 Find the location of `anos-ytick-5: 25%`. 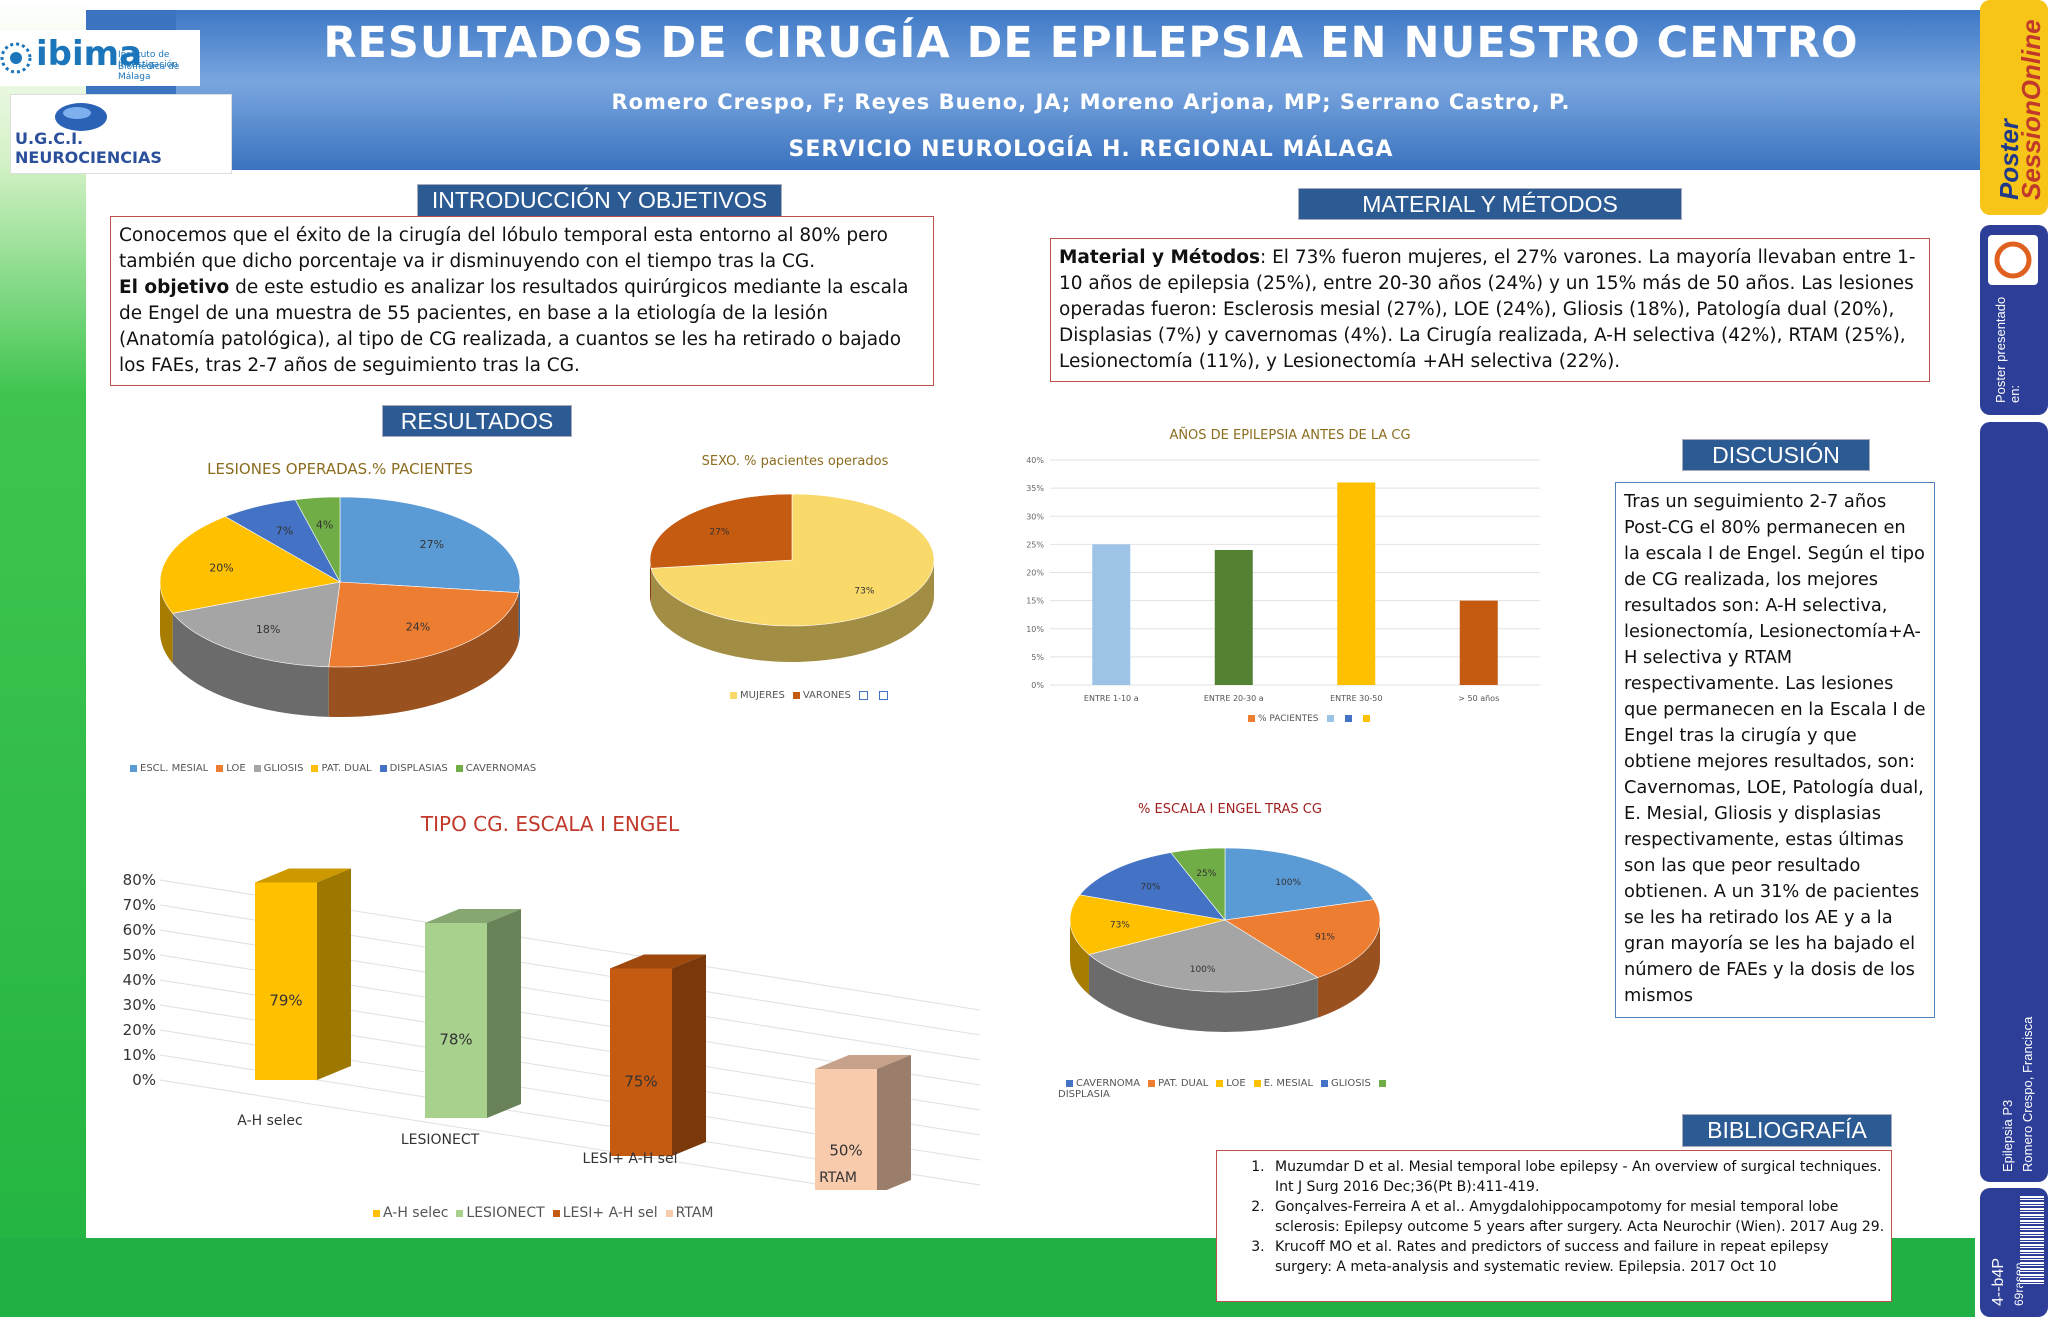

anos-ytick-5: 25% is located at coordinates (1035, 544).